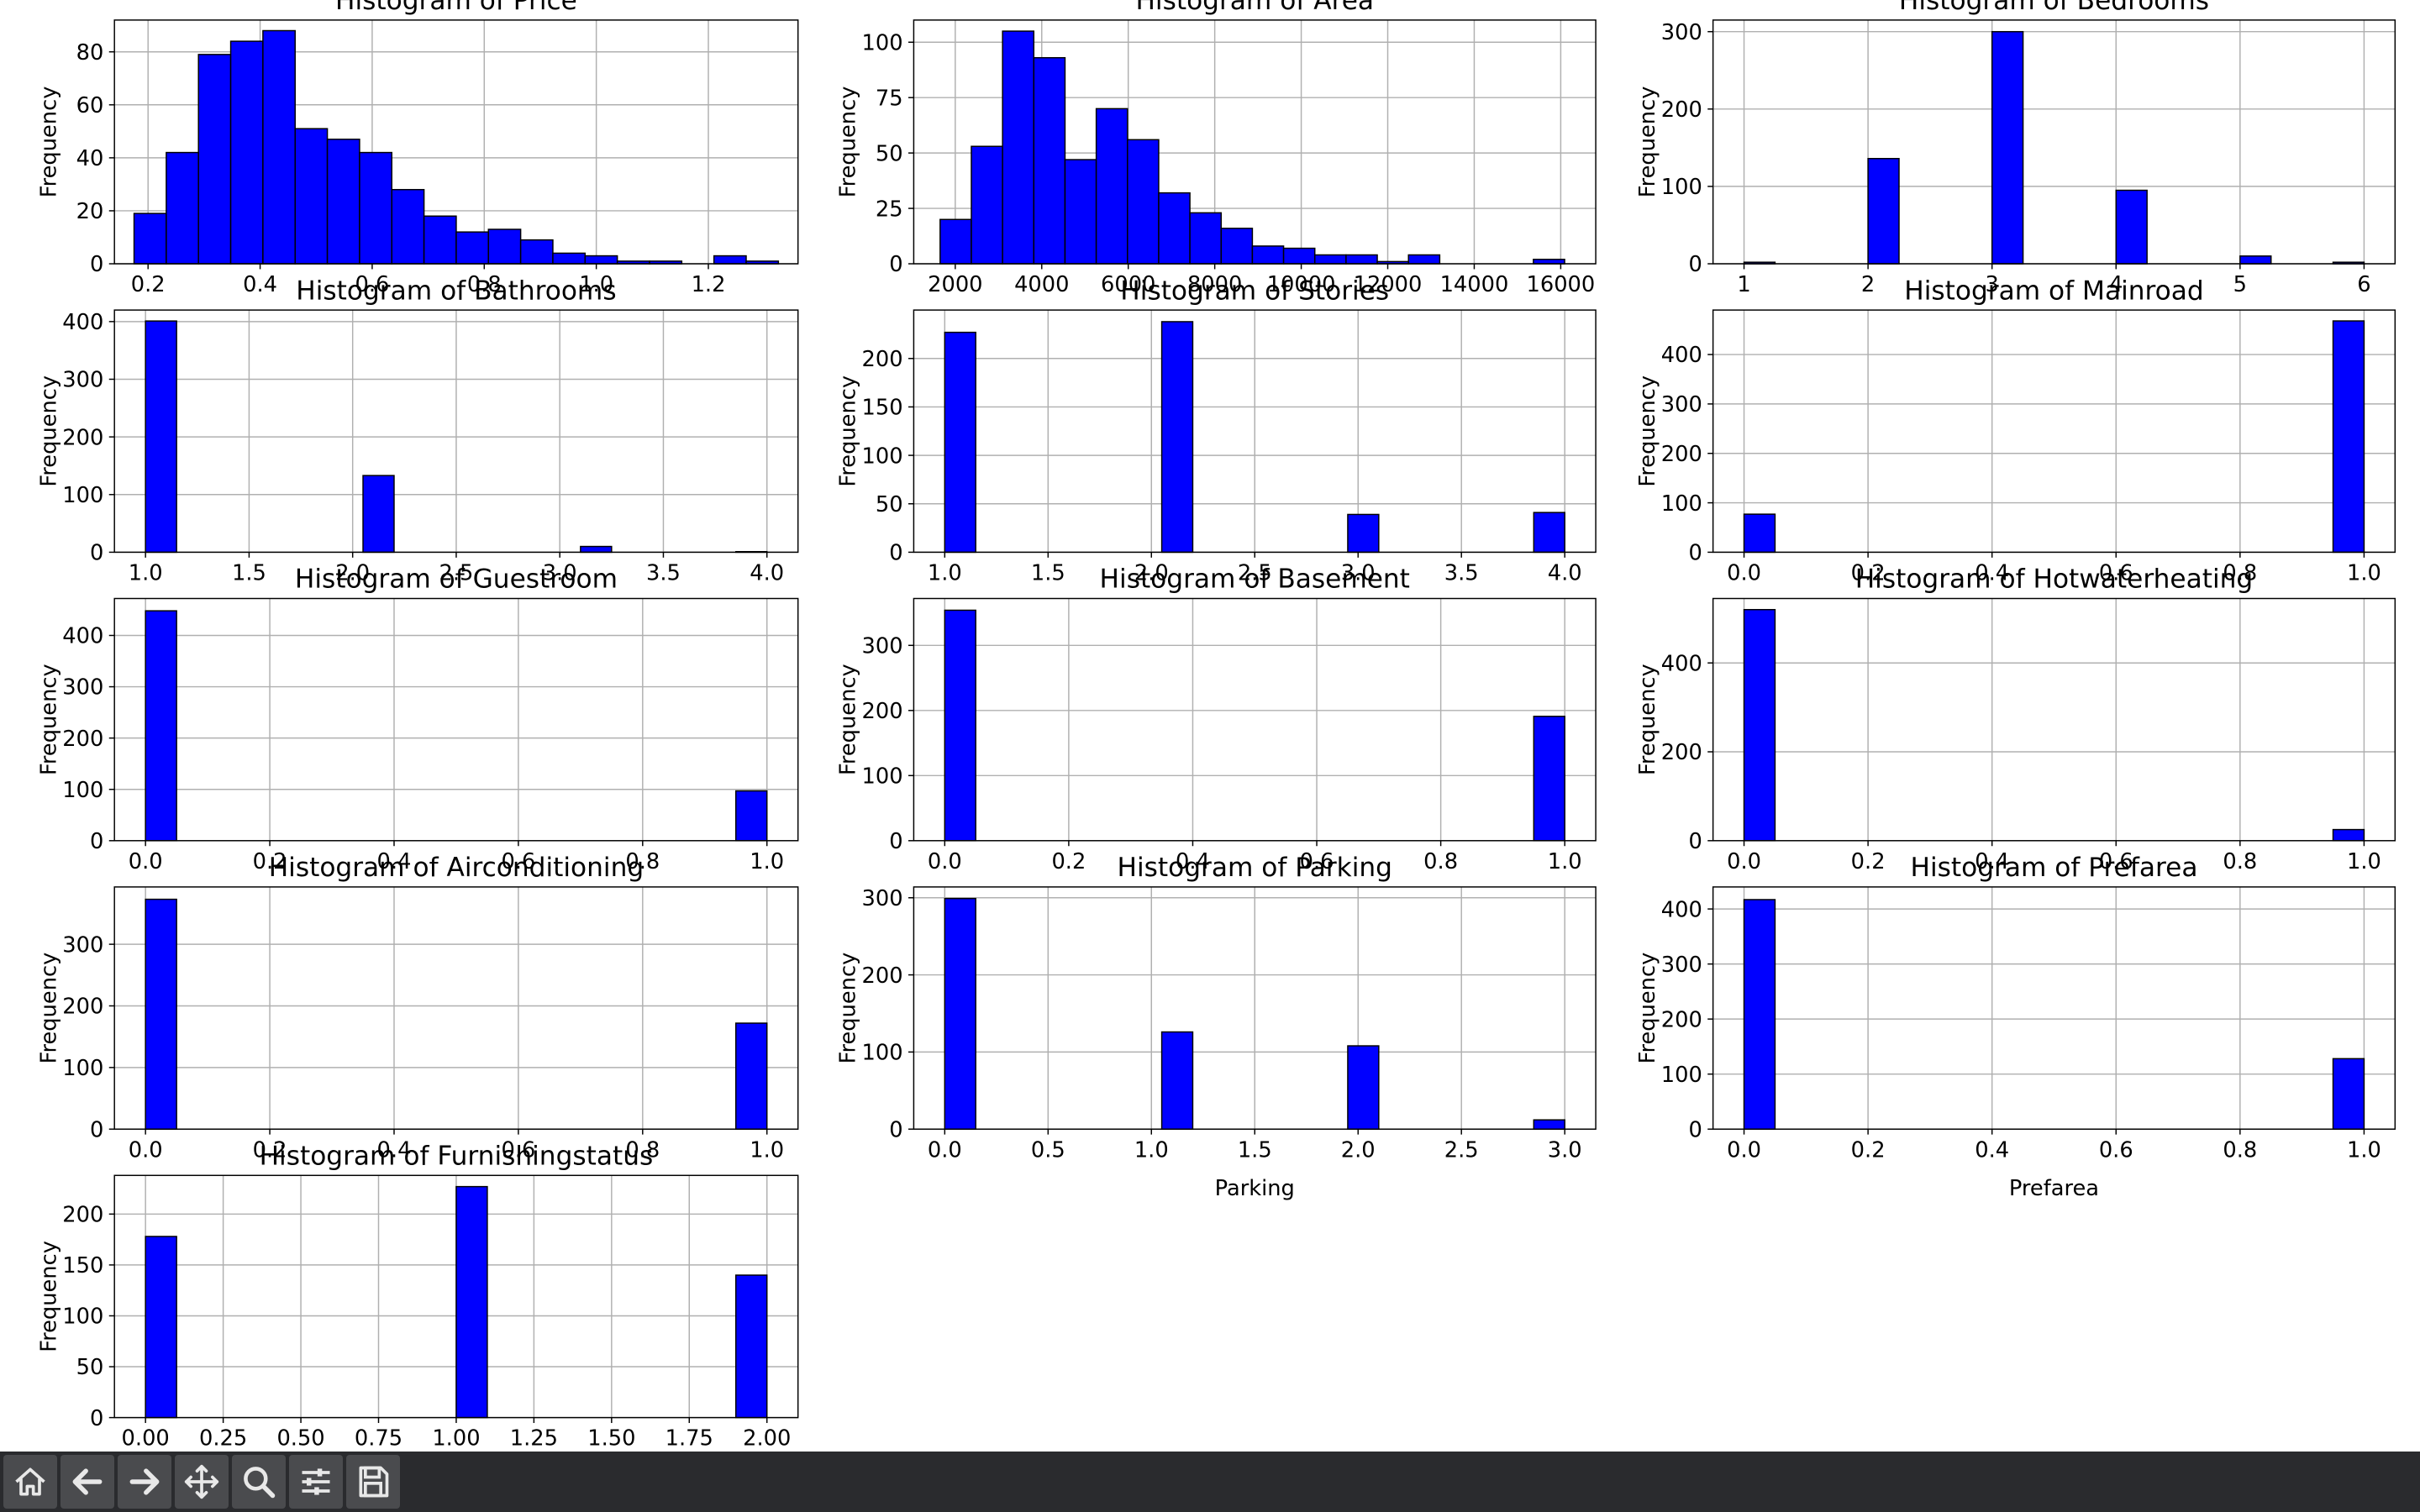 The image size is (2420, 1512). I want to click on home-button, so click(30, 1482).